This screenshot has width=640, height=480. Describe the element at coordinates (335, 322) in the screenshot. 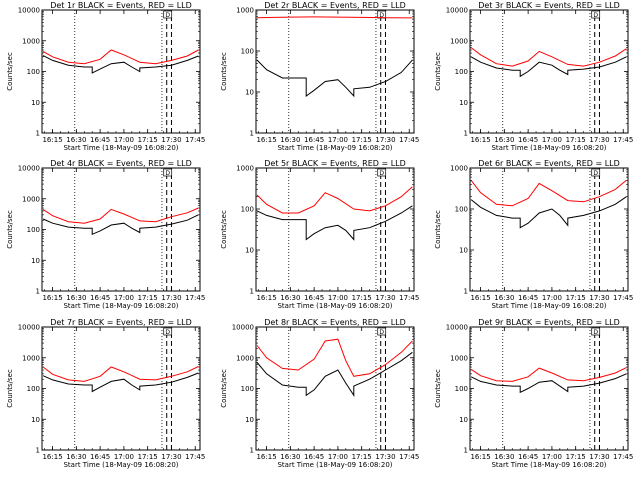

I see `chart-title: Det 8r BLACK = Events, RED = LLD` at that location.